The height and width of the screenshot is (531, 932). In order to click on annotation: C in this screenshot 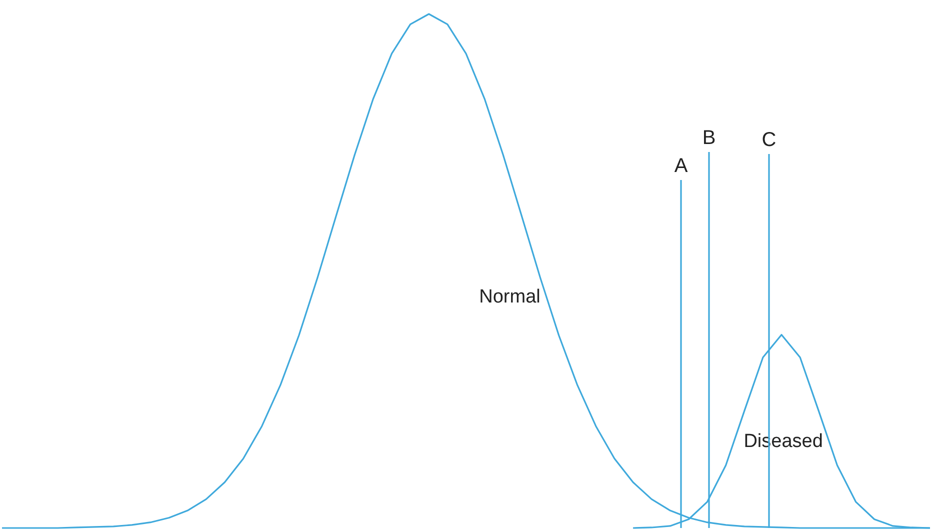, I will do `click(769, 140)`.